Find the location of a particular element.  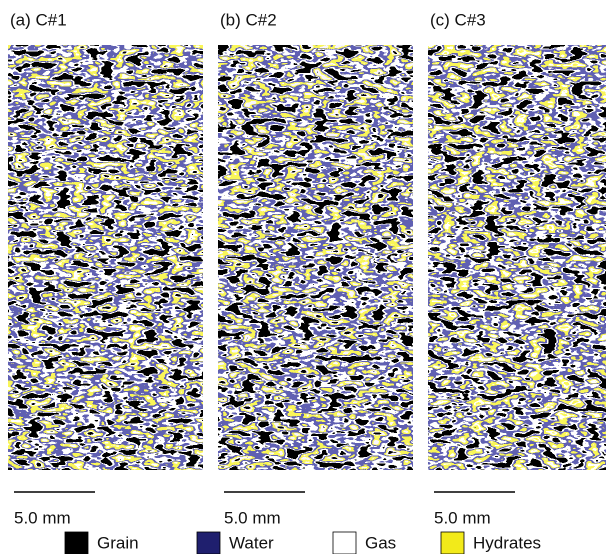

panel-label: (b) C#2 is located at coordinates (248, 19).